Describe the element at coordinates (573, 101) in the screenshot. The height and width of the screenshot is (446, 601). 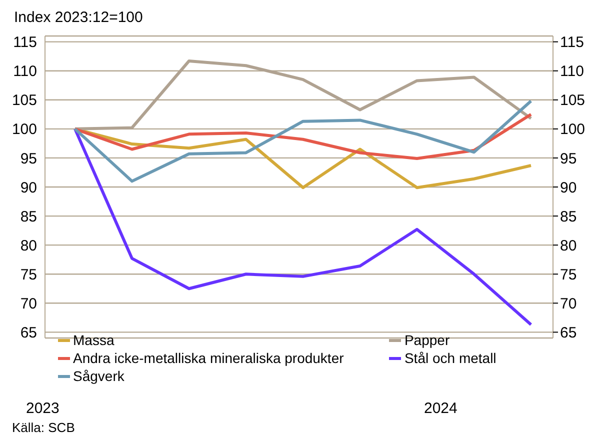
I see `y2-tick-label: 105` at that location.